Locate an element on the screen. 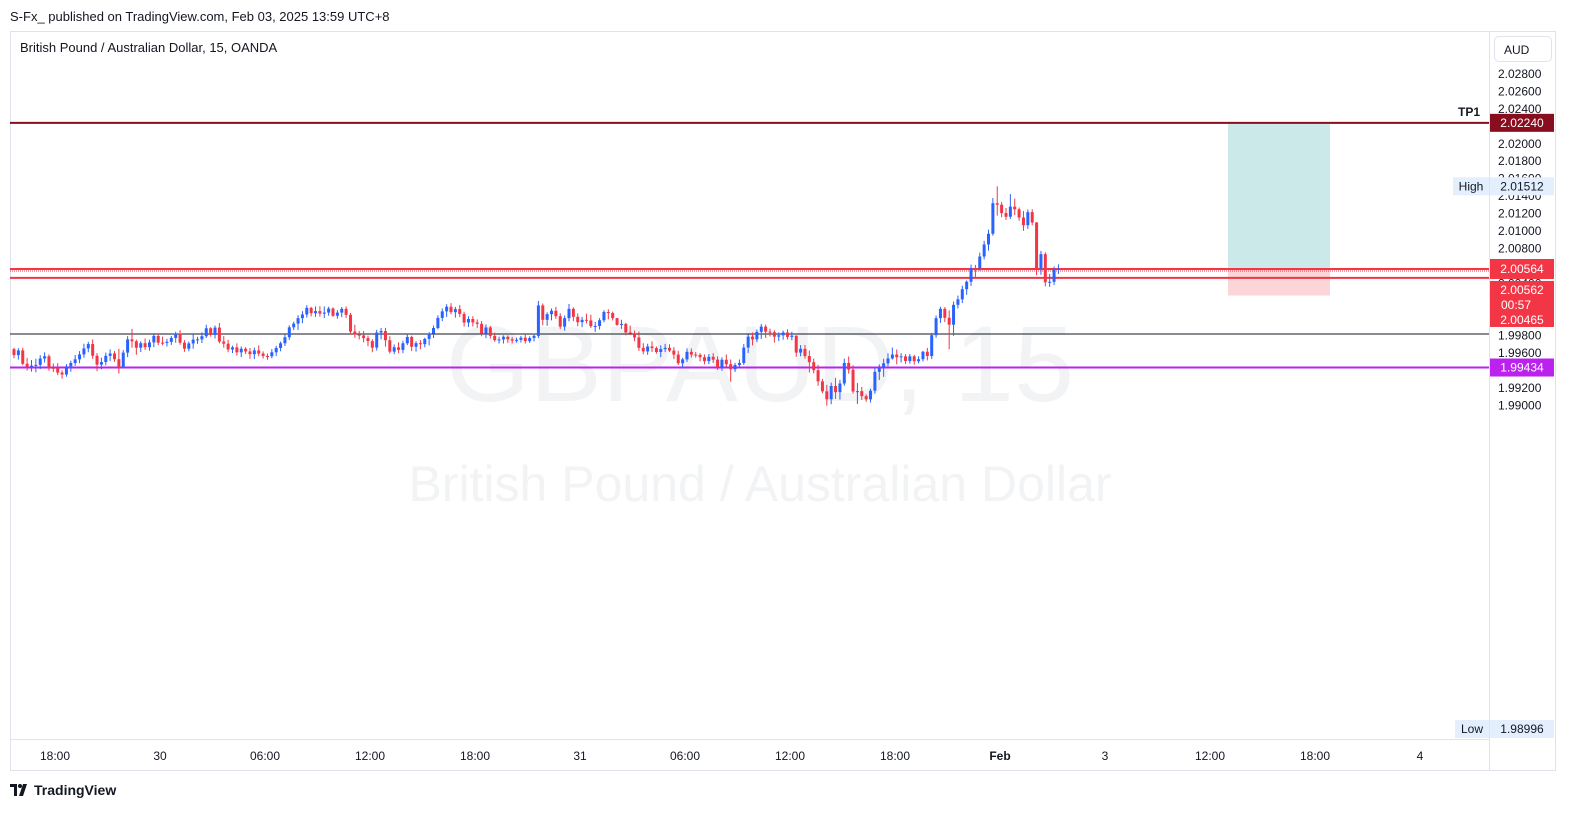  position-zones is located at coordinates (1279, 209).